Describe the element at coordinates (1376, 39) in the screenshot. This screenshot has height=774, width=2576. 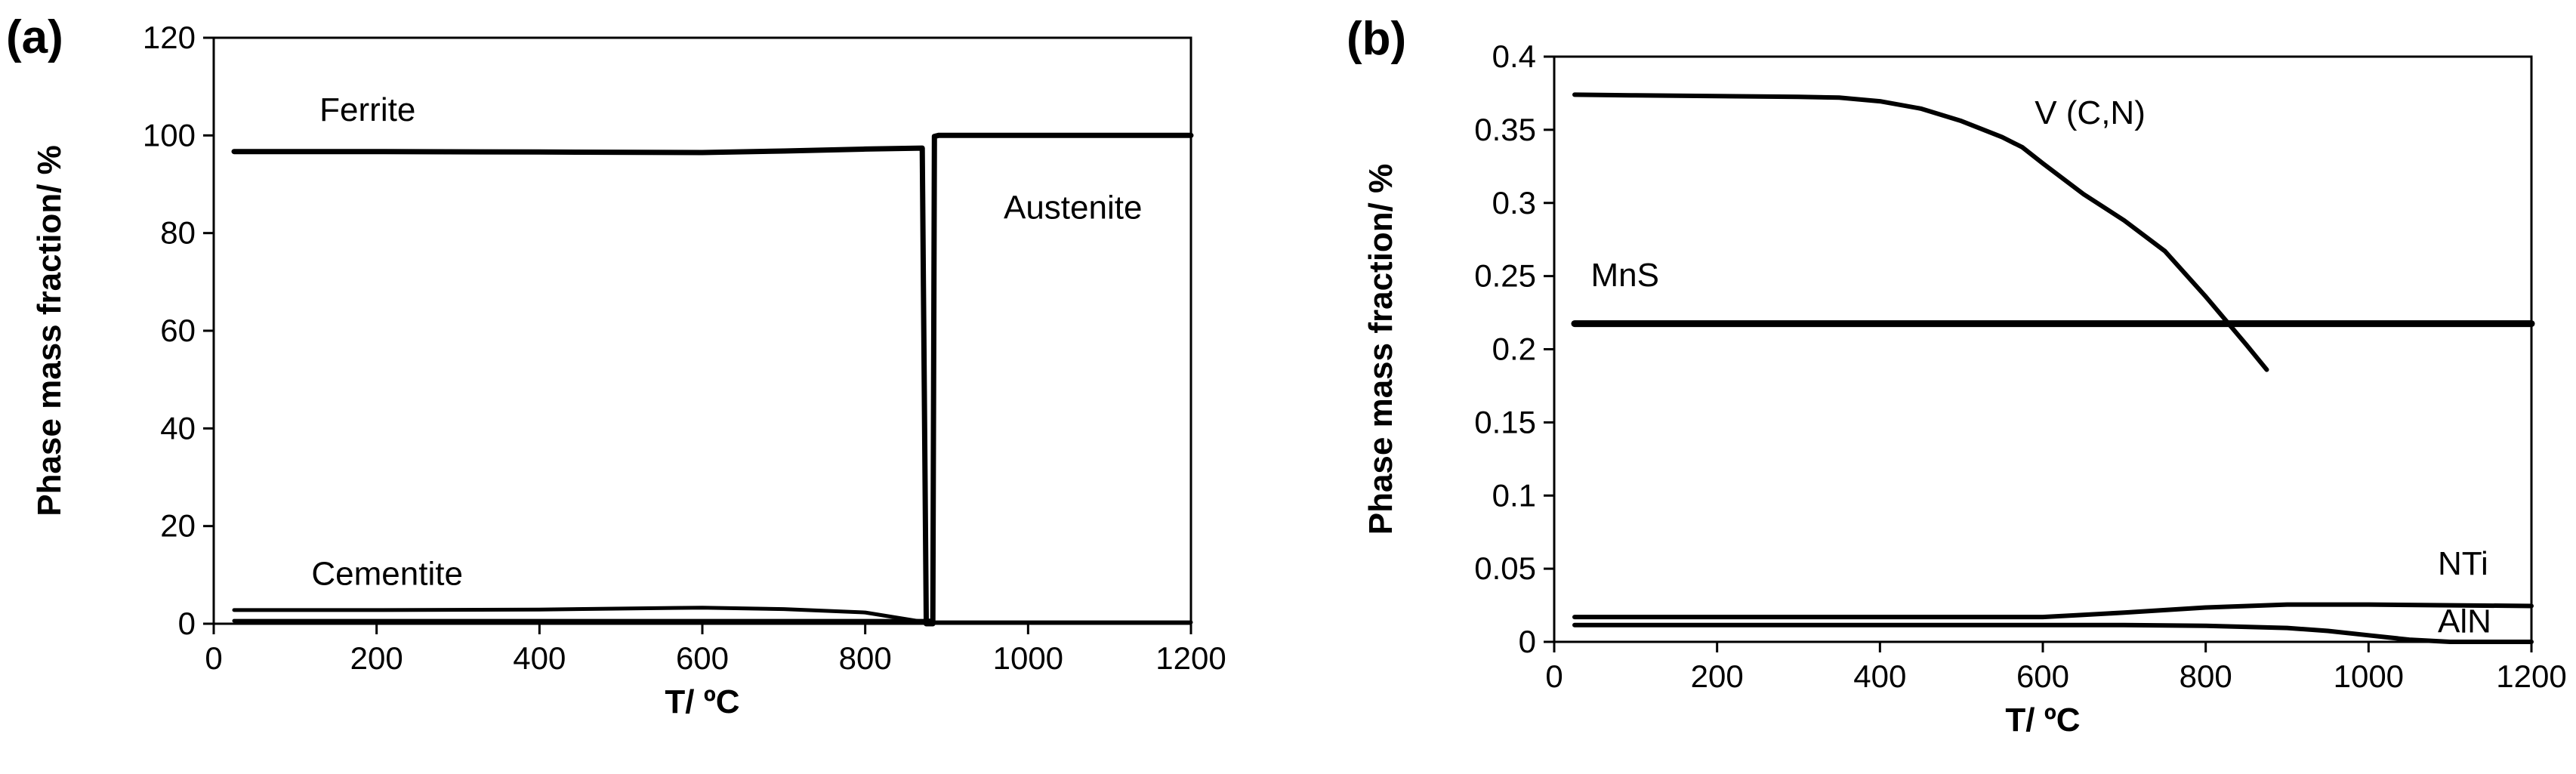
I see `panel-label: (b)` at that location.